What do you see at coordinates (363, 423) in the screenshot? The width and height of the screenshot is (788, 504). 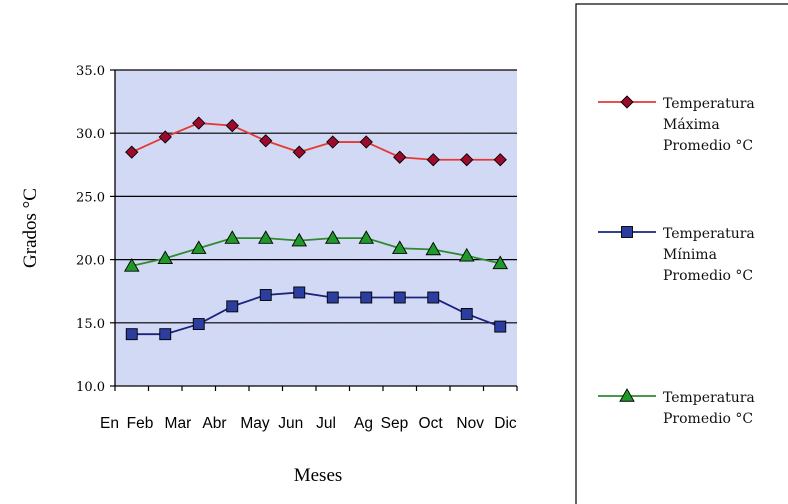 I see `x-tick-label: Ag` at bounding box center [363, 423].